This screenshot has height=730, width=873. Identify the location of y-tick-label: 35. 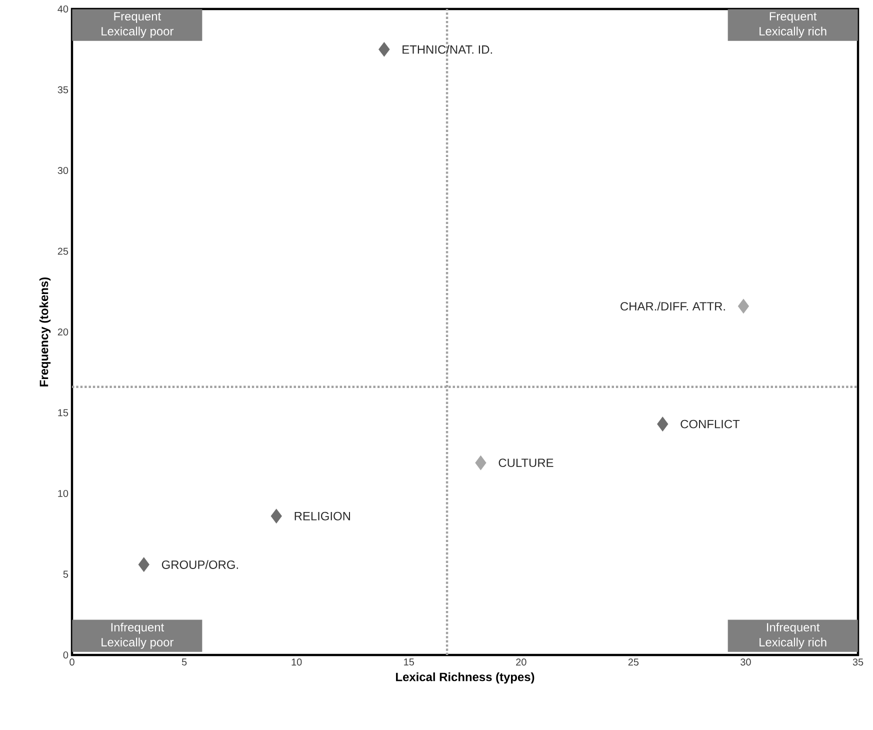
(63, 90).